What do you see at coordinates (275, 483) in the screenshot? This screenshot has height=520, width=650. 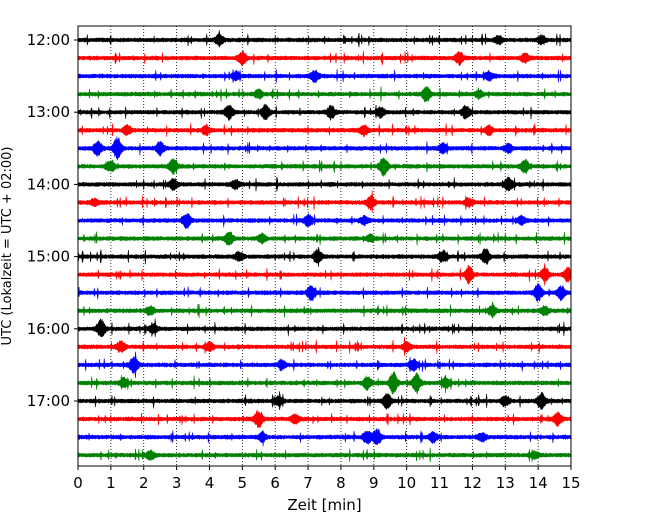 I see `x-tick-label: 6` at bounding box center [275, 483].